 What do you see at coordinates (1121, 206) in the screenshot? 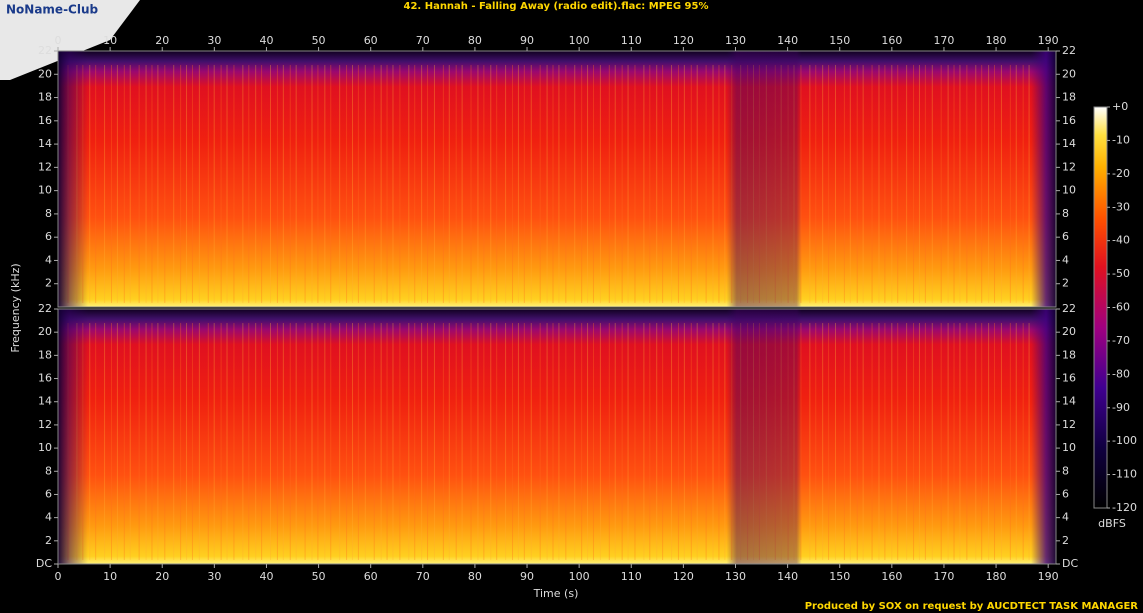
I see `colorbar-tick-label: -30` at bounding box center [1121, 206].